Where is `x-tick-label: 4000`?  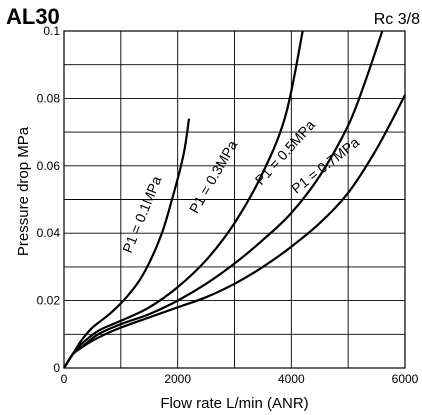 x-tick-label: 4000 is located at coordinates (291, 379).